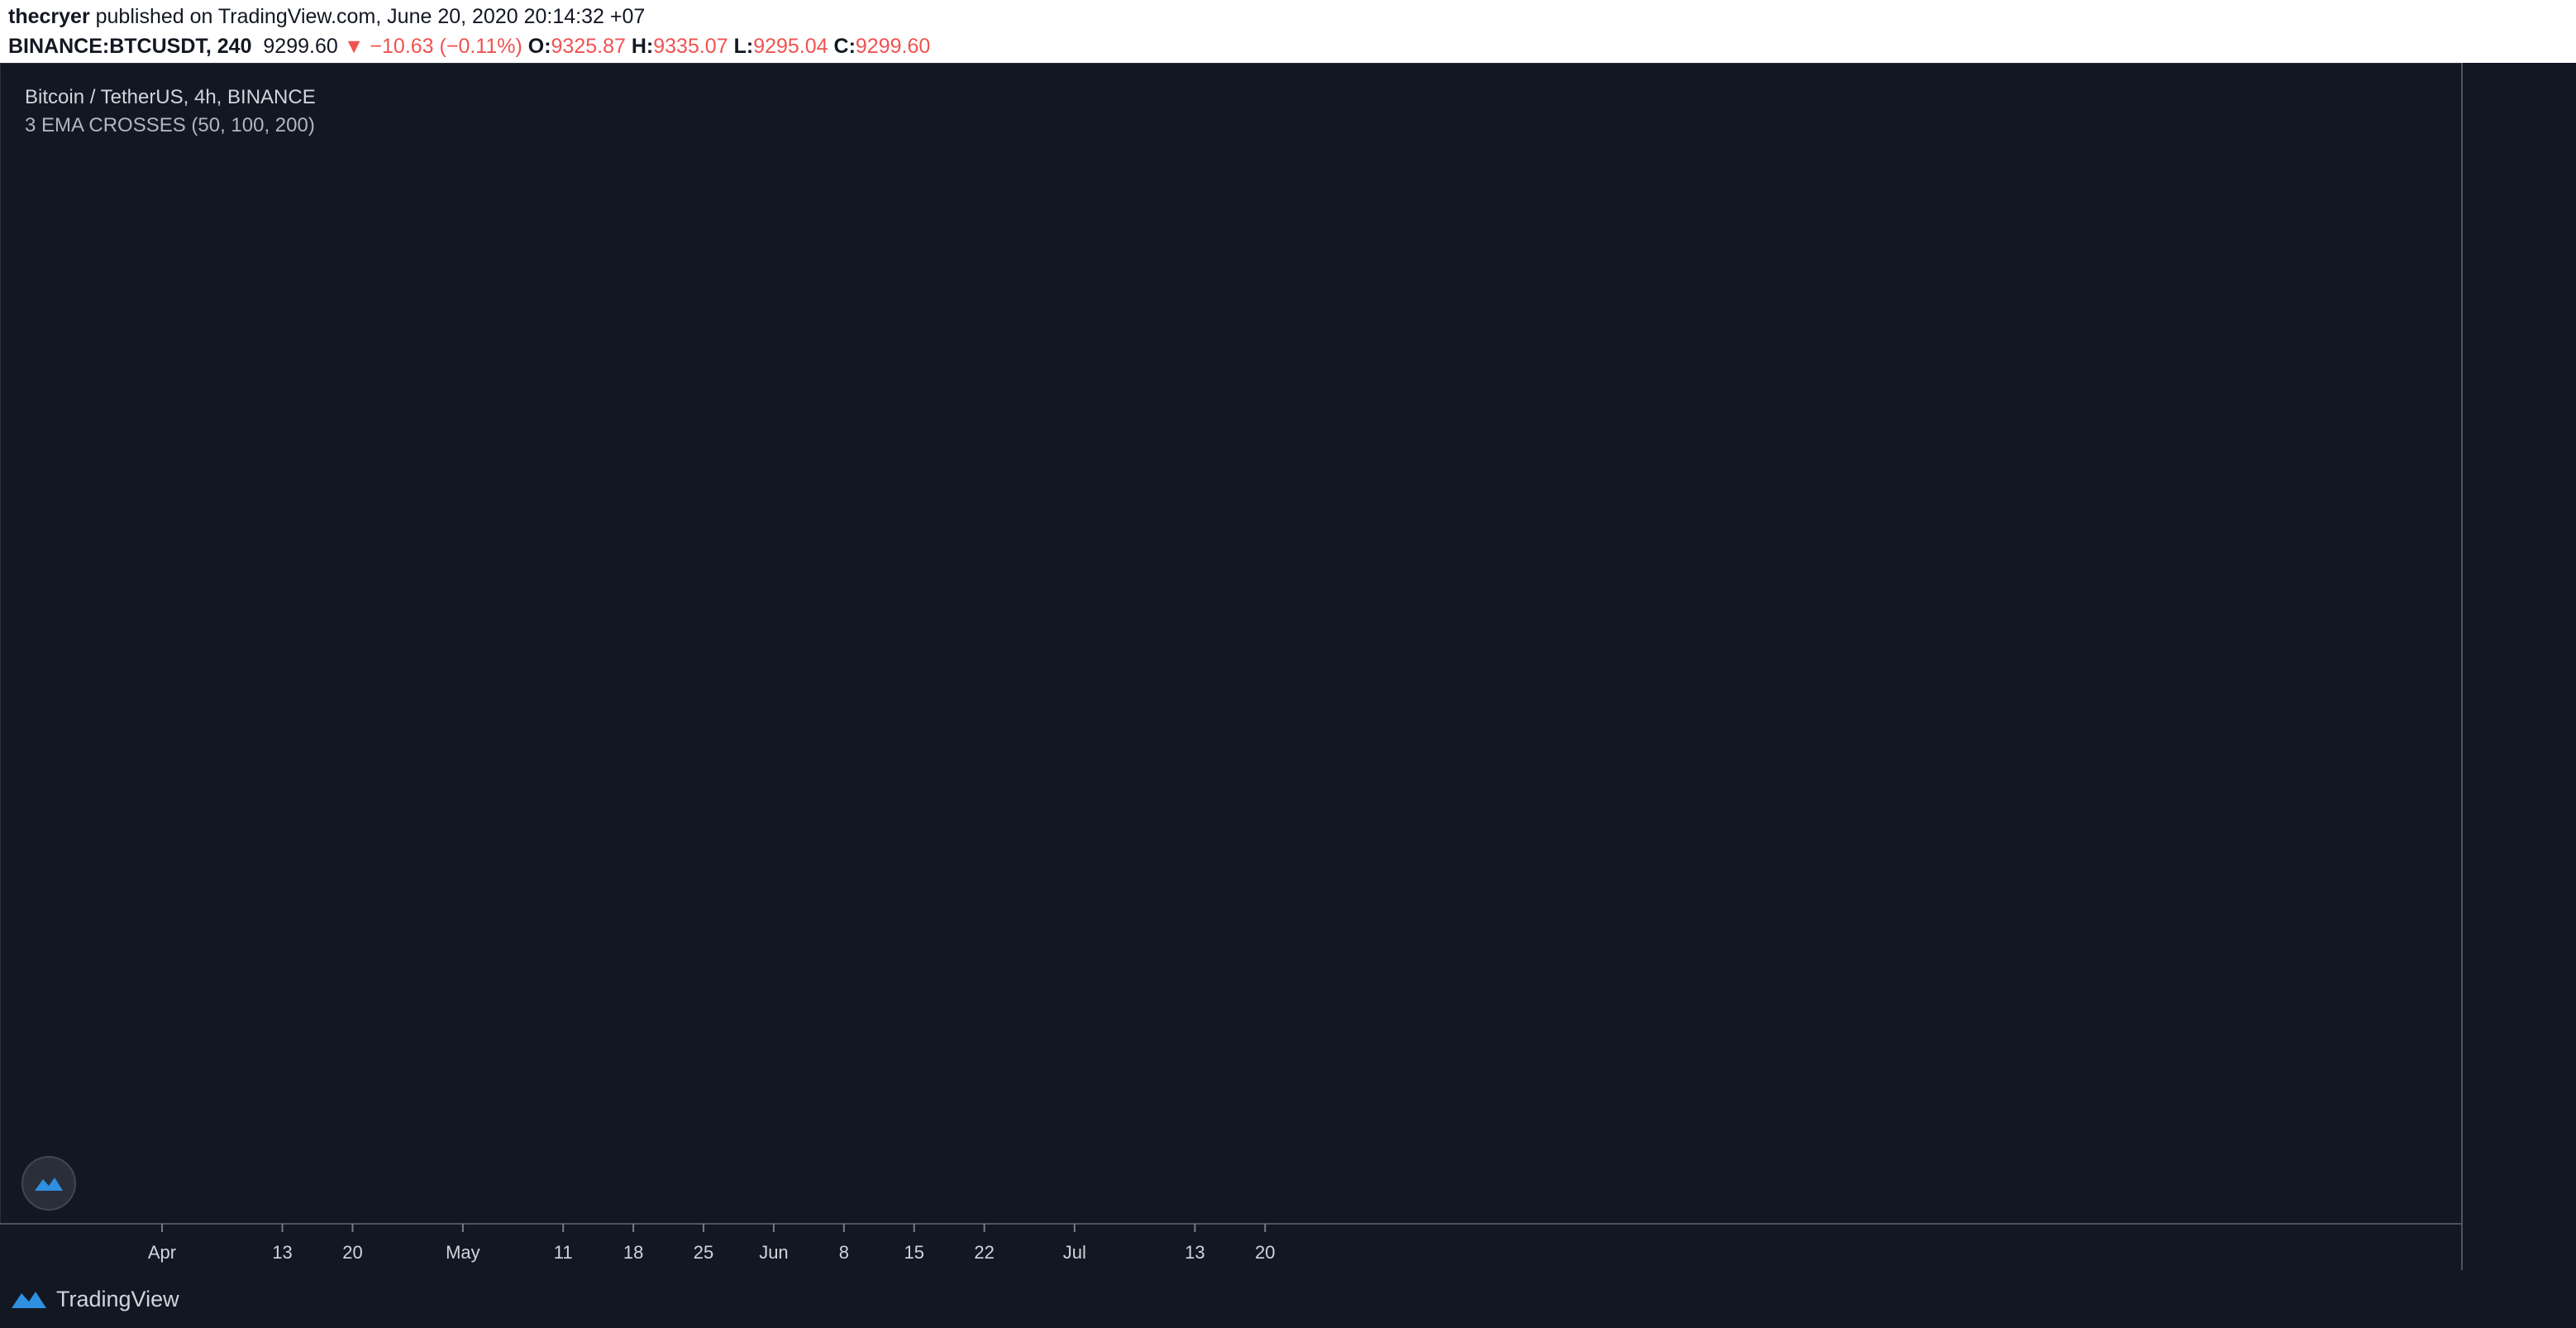 The height and width of the screenshot is (1328, 2576). Describe the element at coordinates (893, 46) in the screenshot. I see `close-value: 9299.60` at that location.